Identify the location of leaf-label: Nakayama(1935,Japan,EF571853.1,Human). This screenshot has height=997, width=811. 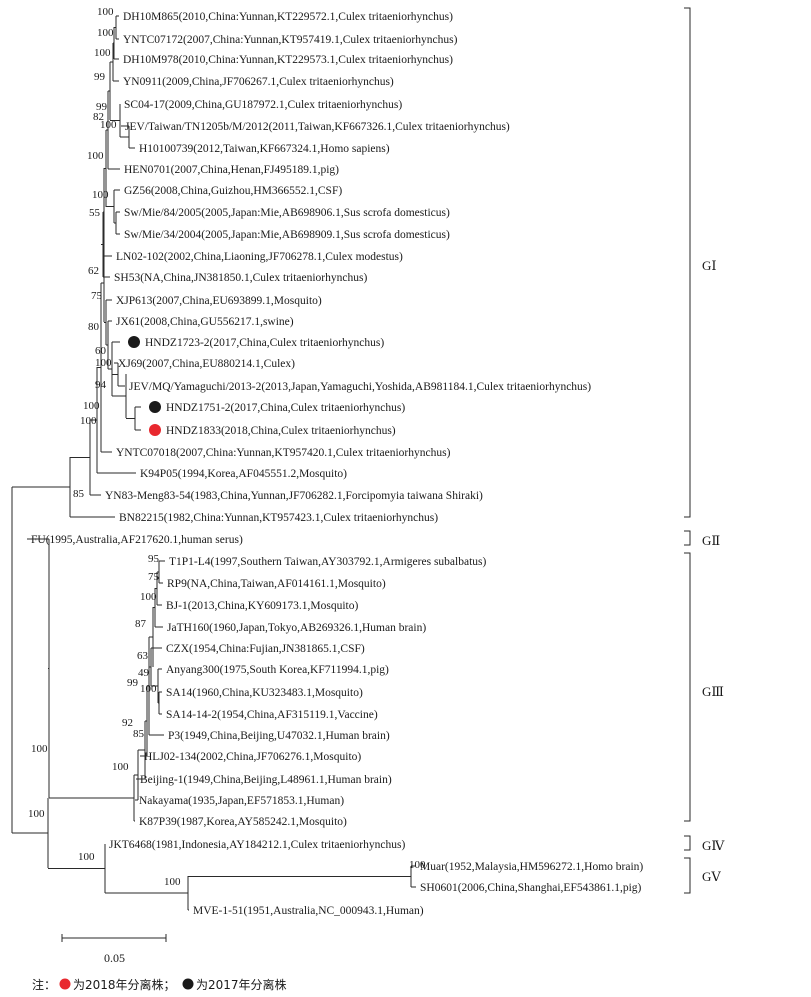
(241, 801).